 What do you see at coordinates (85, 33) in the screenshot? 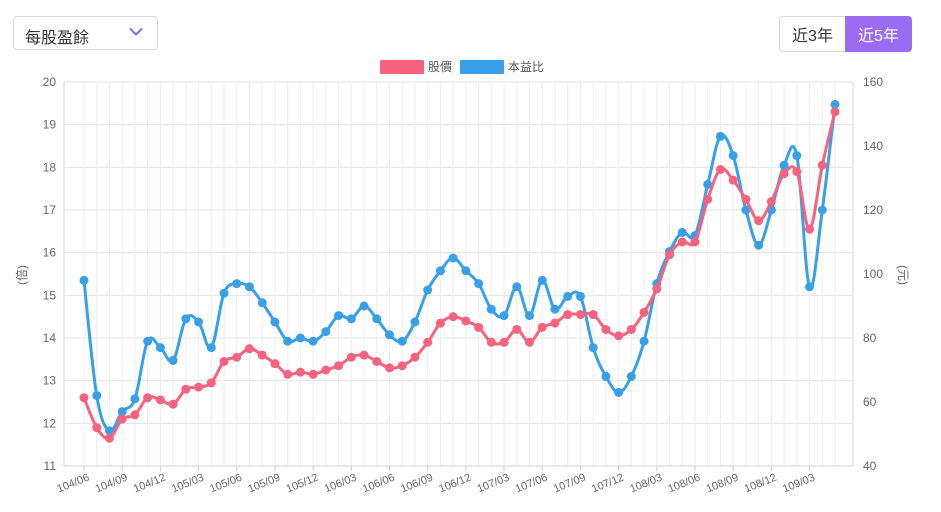
I see `metric-selector: 每股盈餘` at bounding box center [85, 33].